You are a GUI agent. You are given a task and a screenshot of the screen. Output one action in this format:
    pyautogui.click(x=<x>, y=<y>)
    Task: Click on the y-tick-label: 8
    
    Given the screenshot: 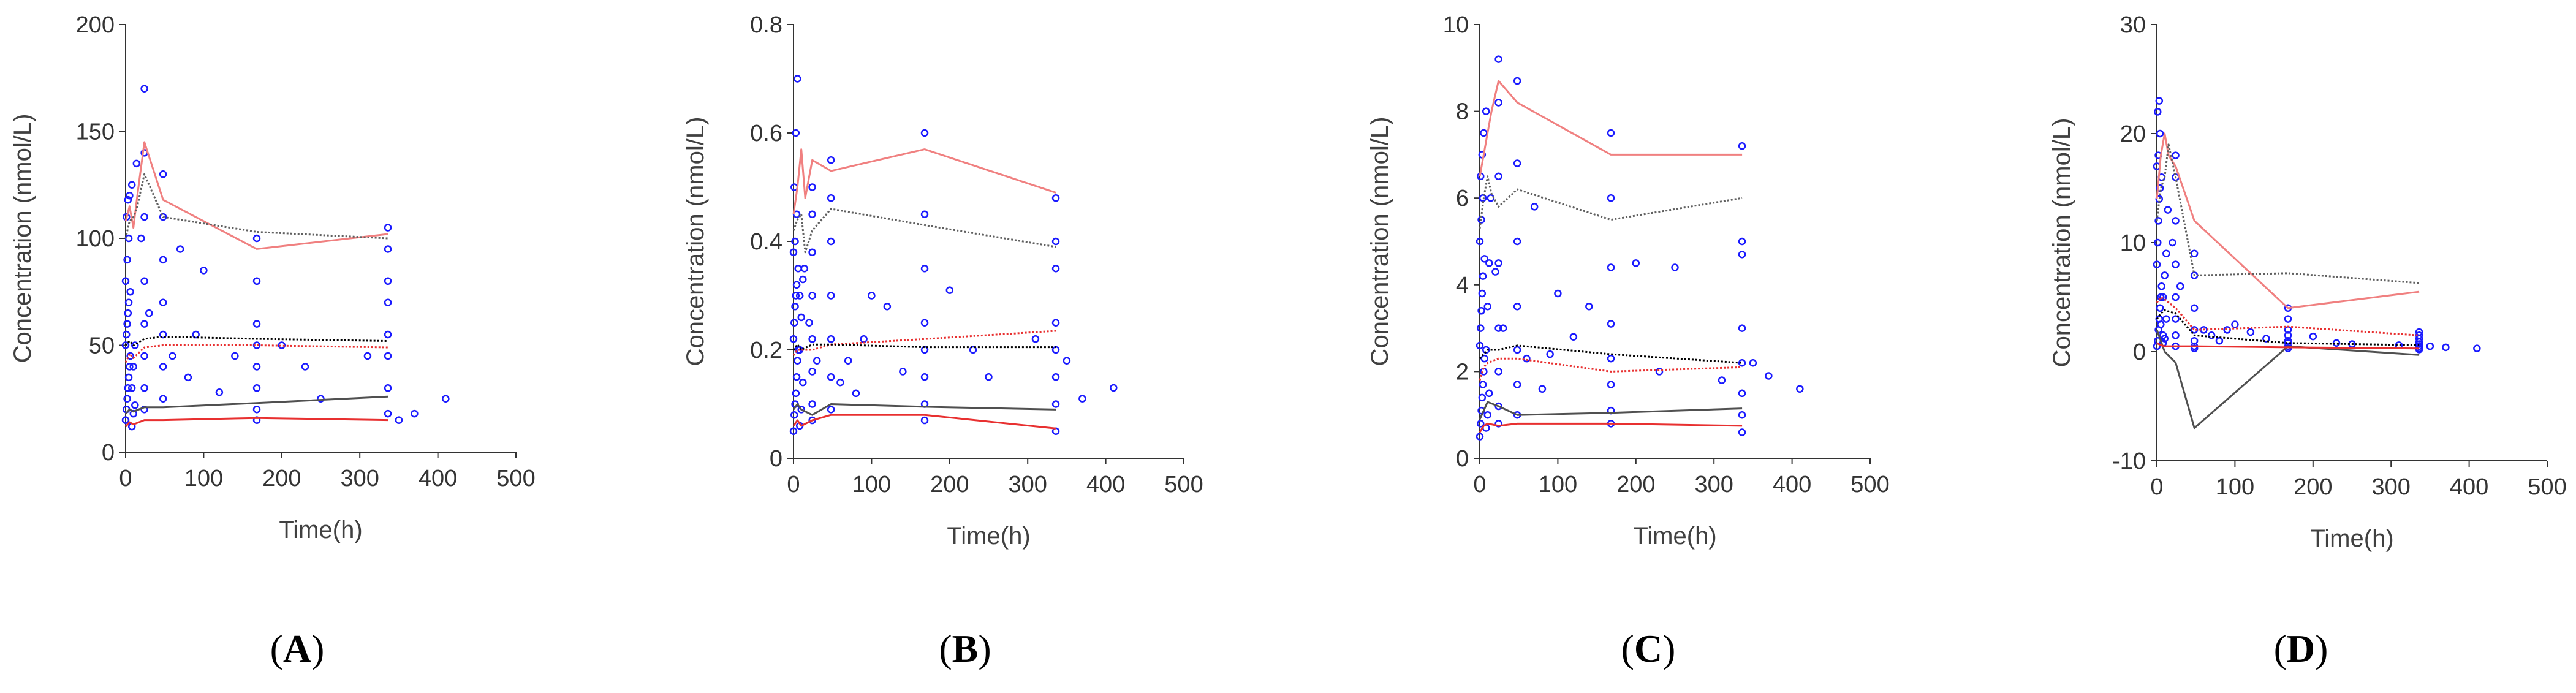 What is the action you would take?
    pyautogui.click(x=1463, y=112)
    